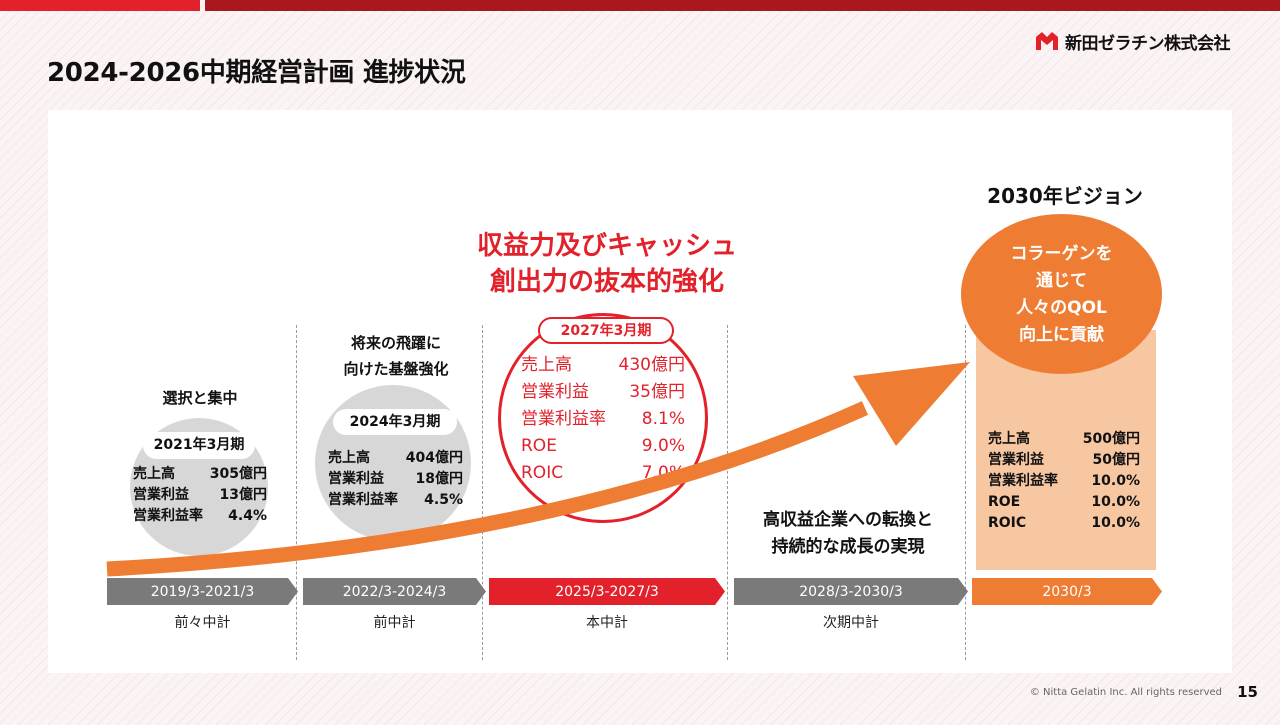  I want to click on page-number: 15, so click(1247, 692).